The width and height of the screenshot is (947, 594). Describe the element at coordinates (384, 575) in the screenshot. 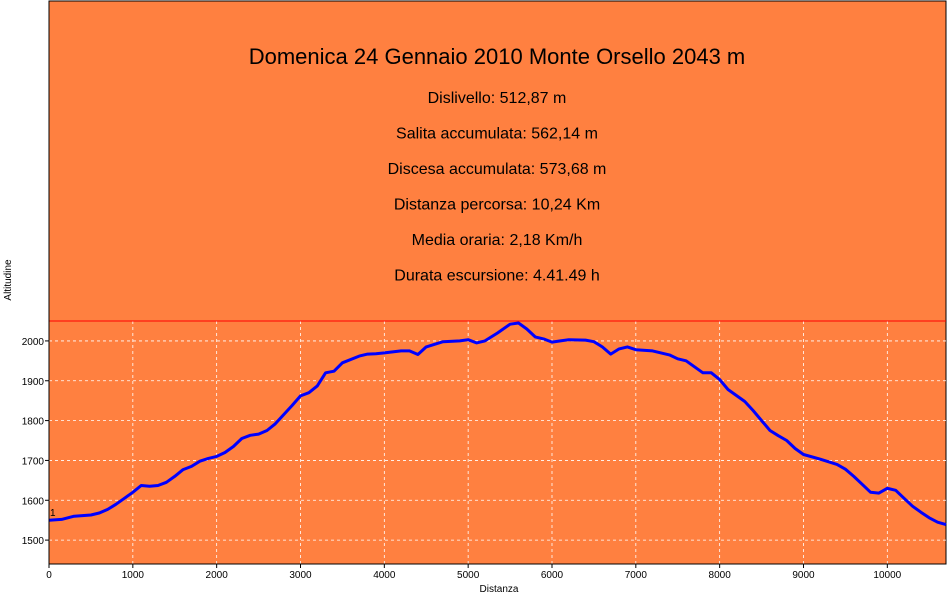

I see `x-tick-label: 4000` at that location.